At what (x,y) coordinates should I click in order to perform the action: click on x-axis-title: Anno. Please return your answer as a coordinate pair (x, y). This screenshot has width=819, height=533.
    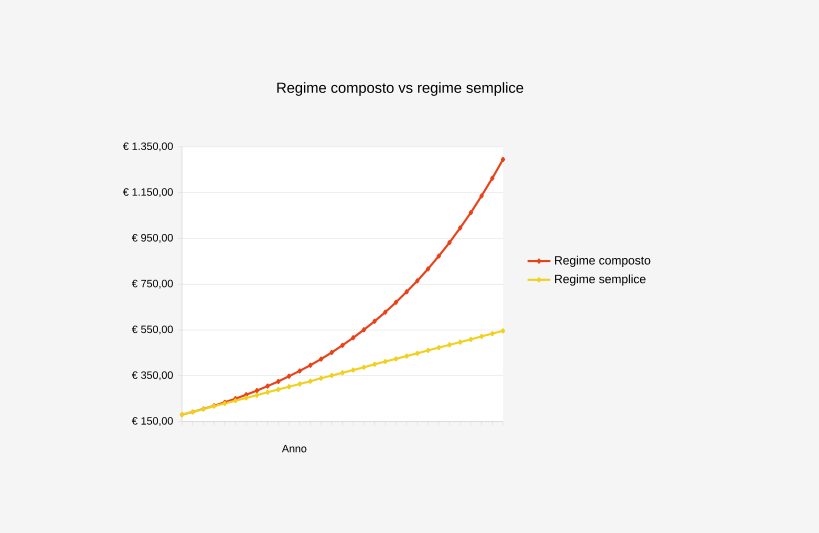
    Looking at the image, I should click on (294, 448).